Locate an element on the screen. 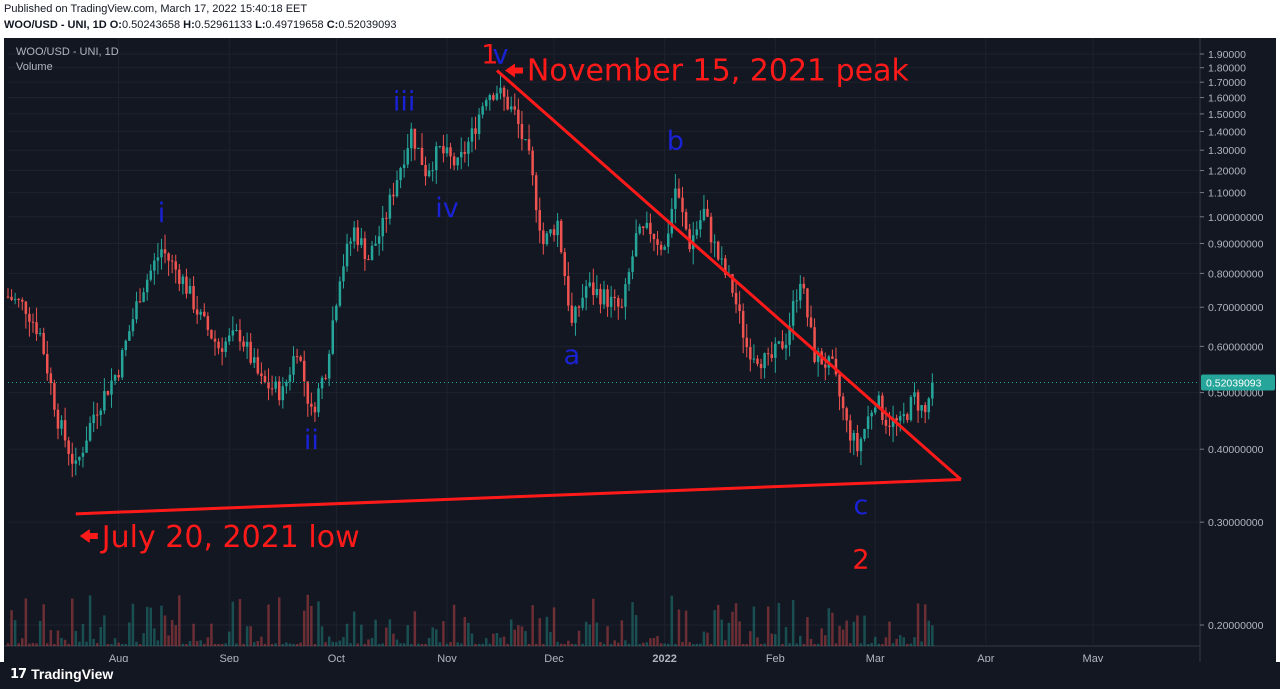 The image size is (1280, 689). tradingview-logo: 17 TradingView is located at coordinates (61, 674).